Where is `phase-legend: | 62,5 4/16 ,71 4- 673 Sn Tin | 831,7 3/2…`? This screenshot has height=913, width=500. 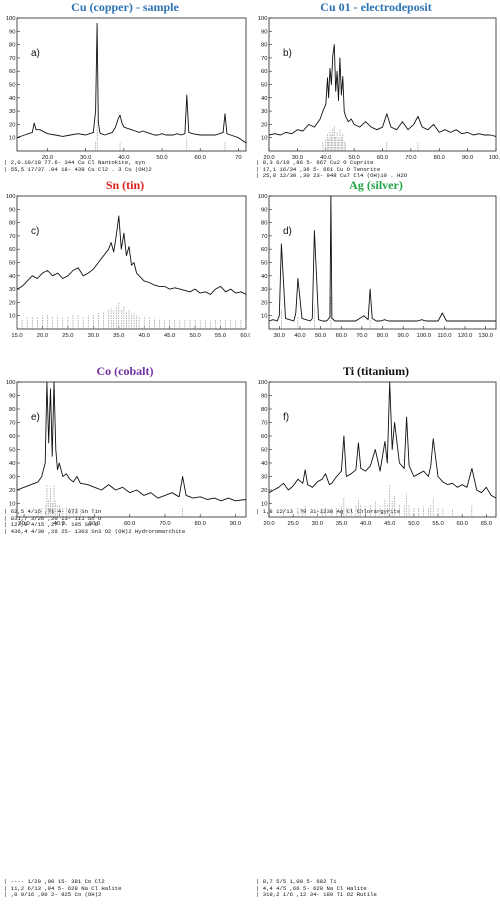
phase-legend: | 62,5 4/16 ,71 4- 673 Sn Tin | 831,7 3/2… is located at coordinates (126, 522).